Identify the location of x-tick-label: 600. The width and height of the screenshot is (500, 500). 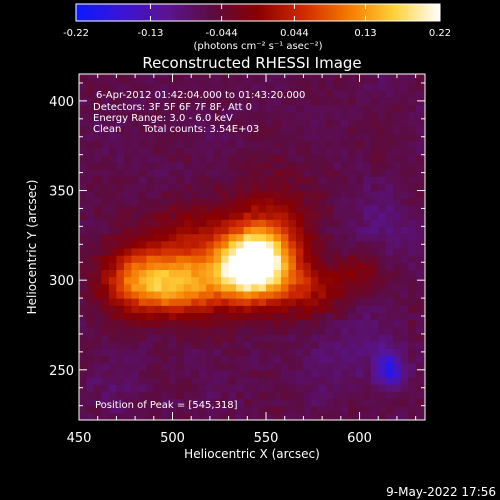
(359, 438).